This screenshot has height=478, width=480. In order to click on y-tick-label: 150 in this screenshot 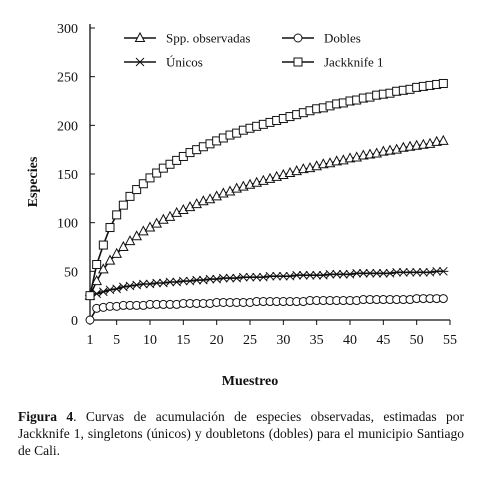, I will do `click(67, 175)`.